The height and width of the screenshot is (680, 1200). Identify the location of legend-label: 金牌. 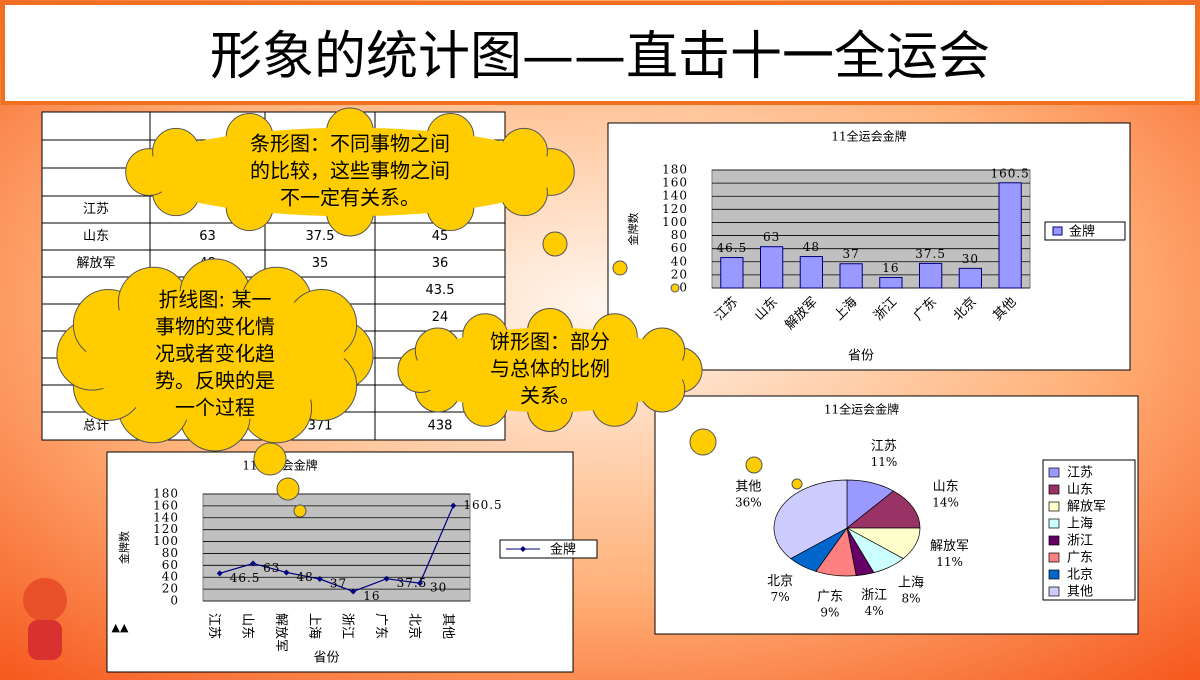
(1082, 232).